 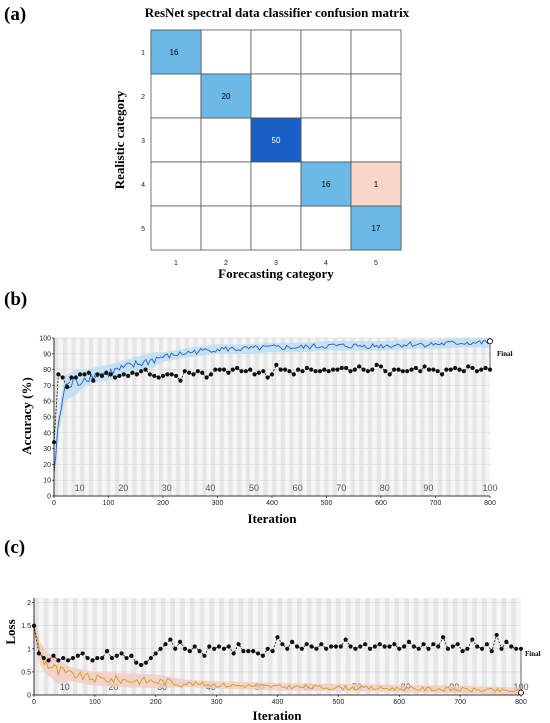 What do you see at coordinates (163, 503) in the screenshot?
I see `acc-x-tick-label: 200` at bounding box center [163, 503].